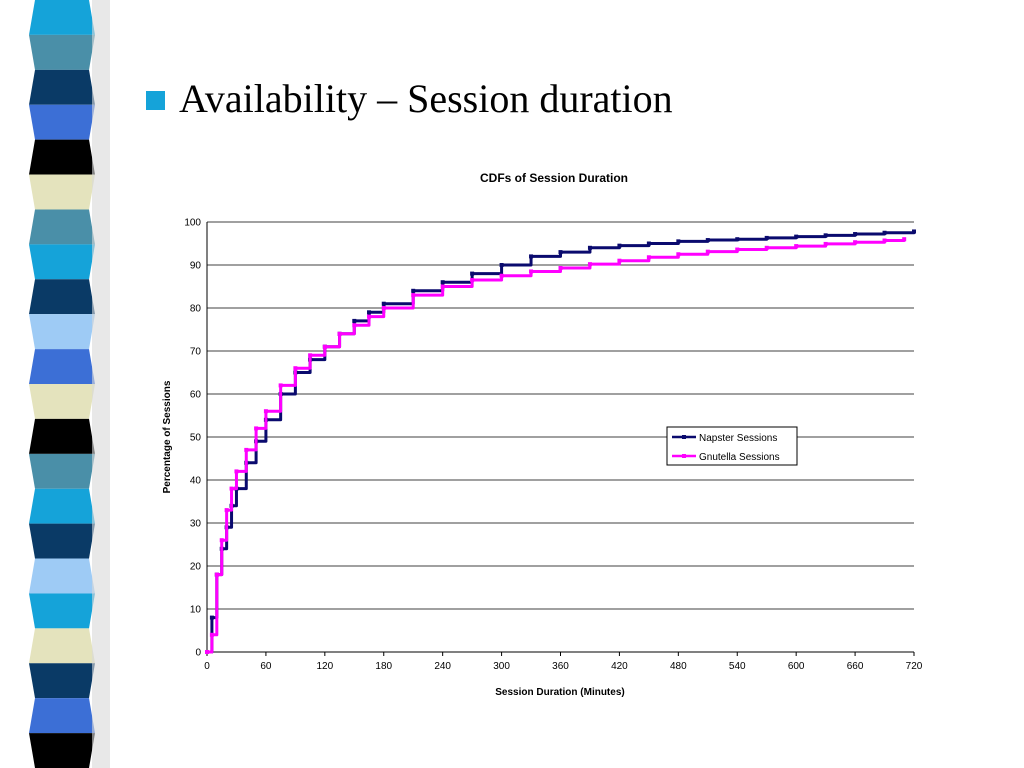 The height and width of the screenshot is (768, 1024). Describe the element at coordinates (207, 666) in the screenshot. I see `x-tick-label: 0` at that location.